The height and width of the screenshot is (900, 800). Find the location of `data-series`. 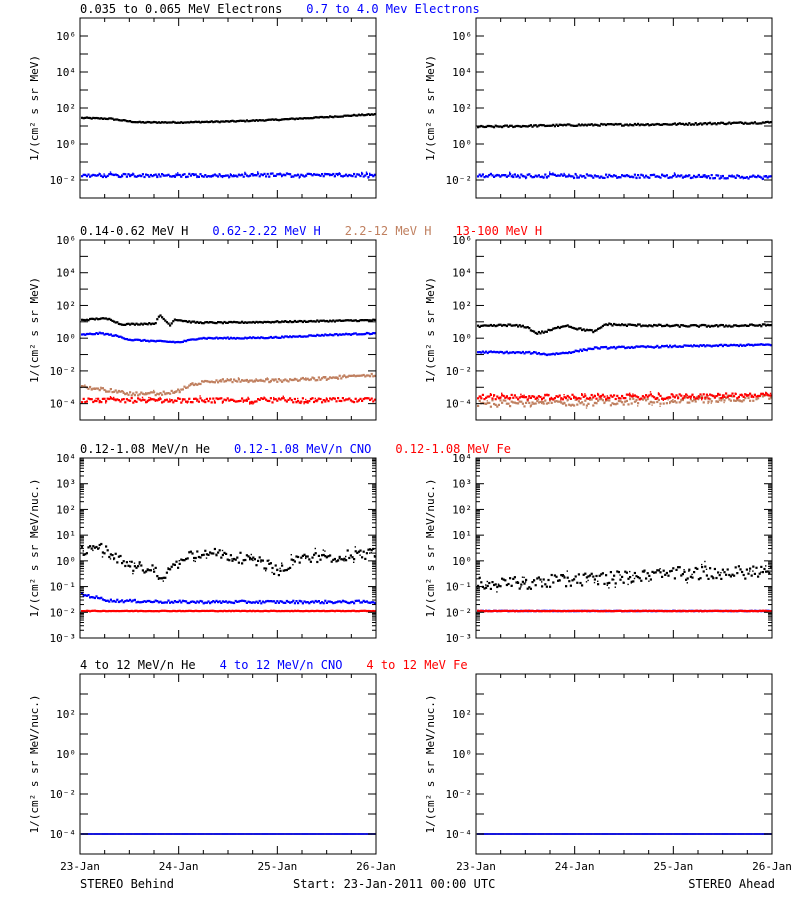

data-series is located at coordinates (228, 562).